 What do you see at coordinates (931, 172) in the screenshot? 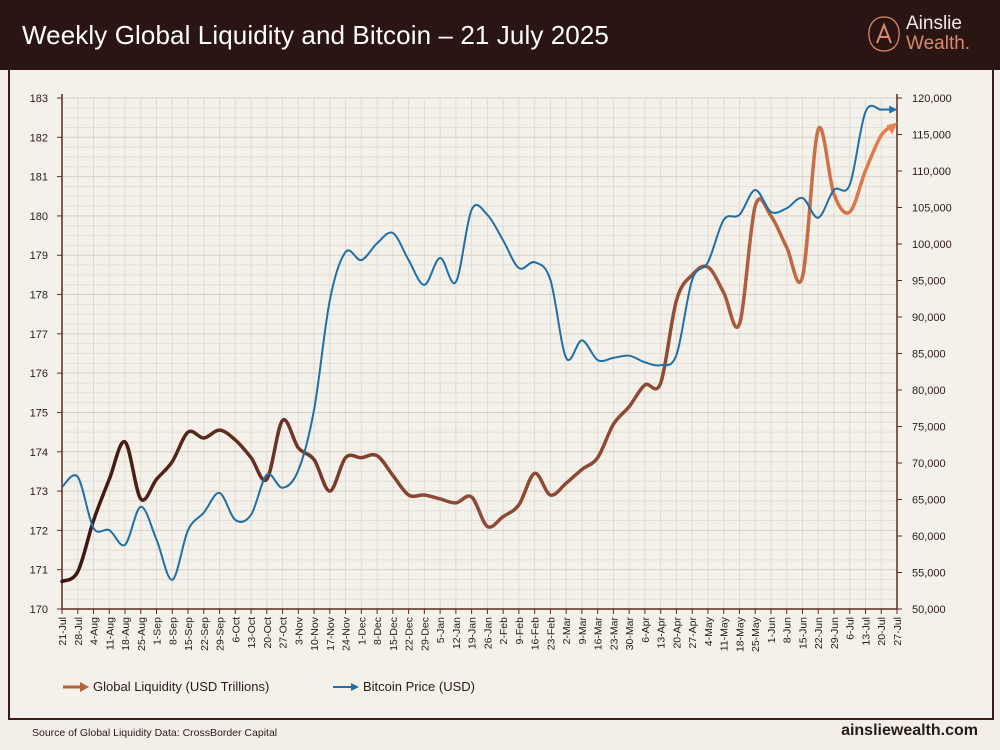
I see `right-axis-tick-label: 110,000` at bounding box center [931, 172].